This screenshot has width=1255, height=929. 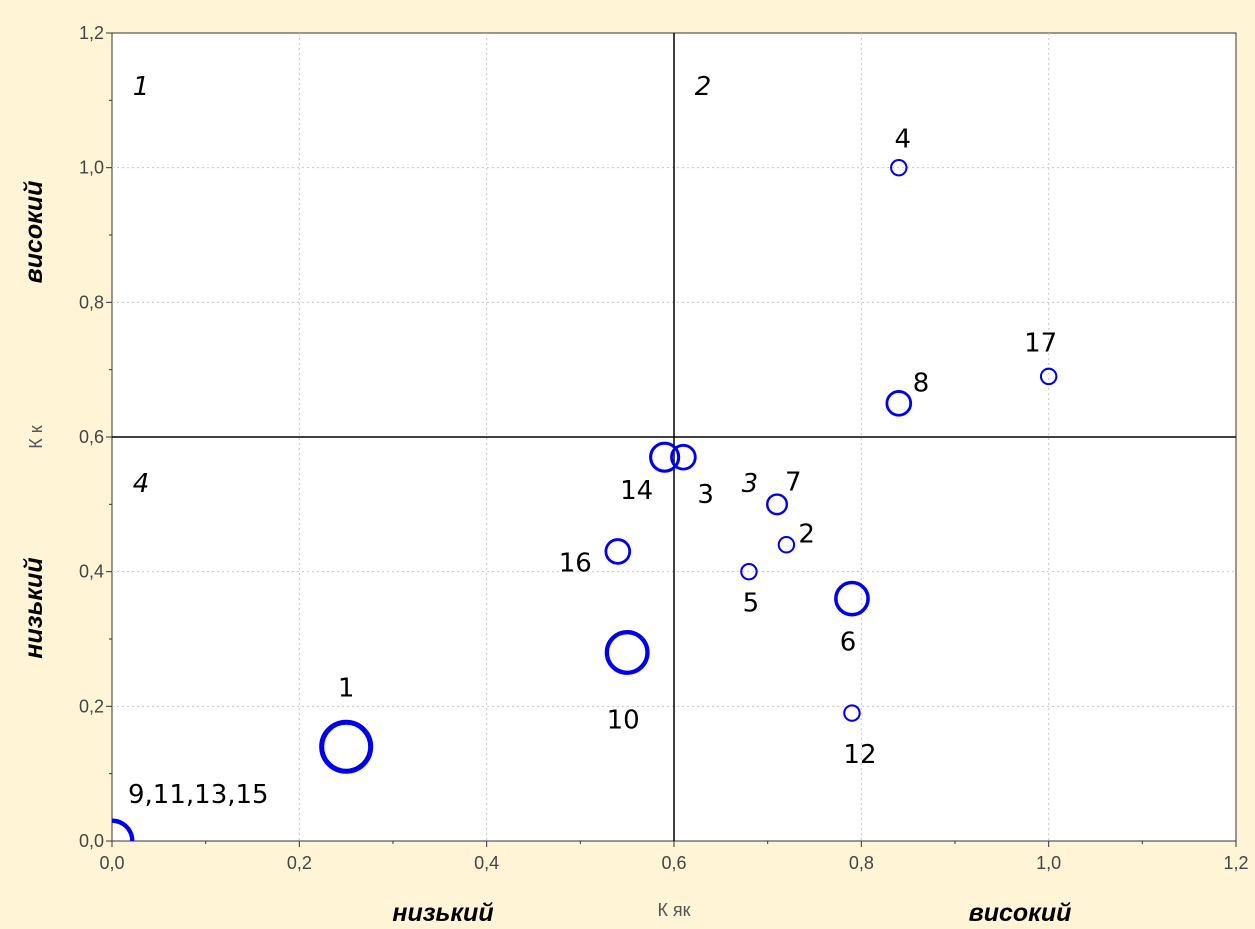 What do you see at coordinates (34, 232) in the screenshot?
I see `y-high-label: високий` at bounding box center [34, 232].